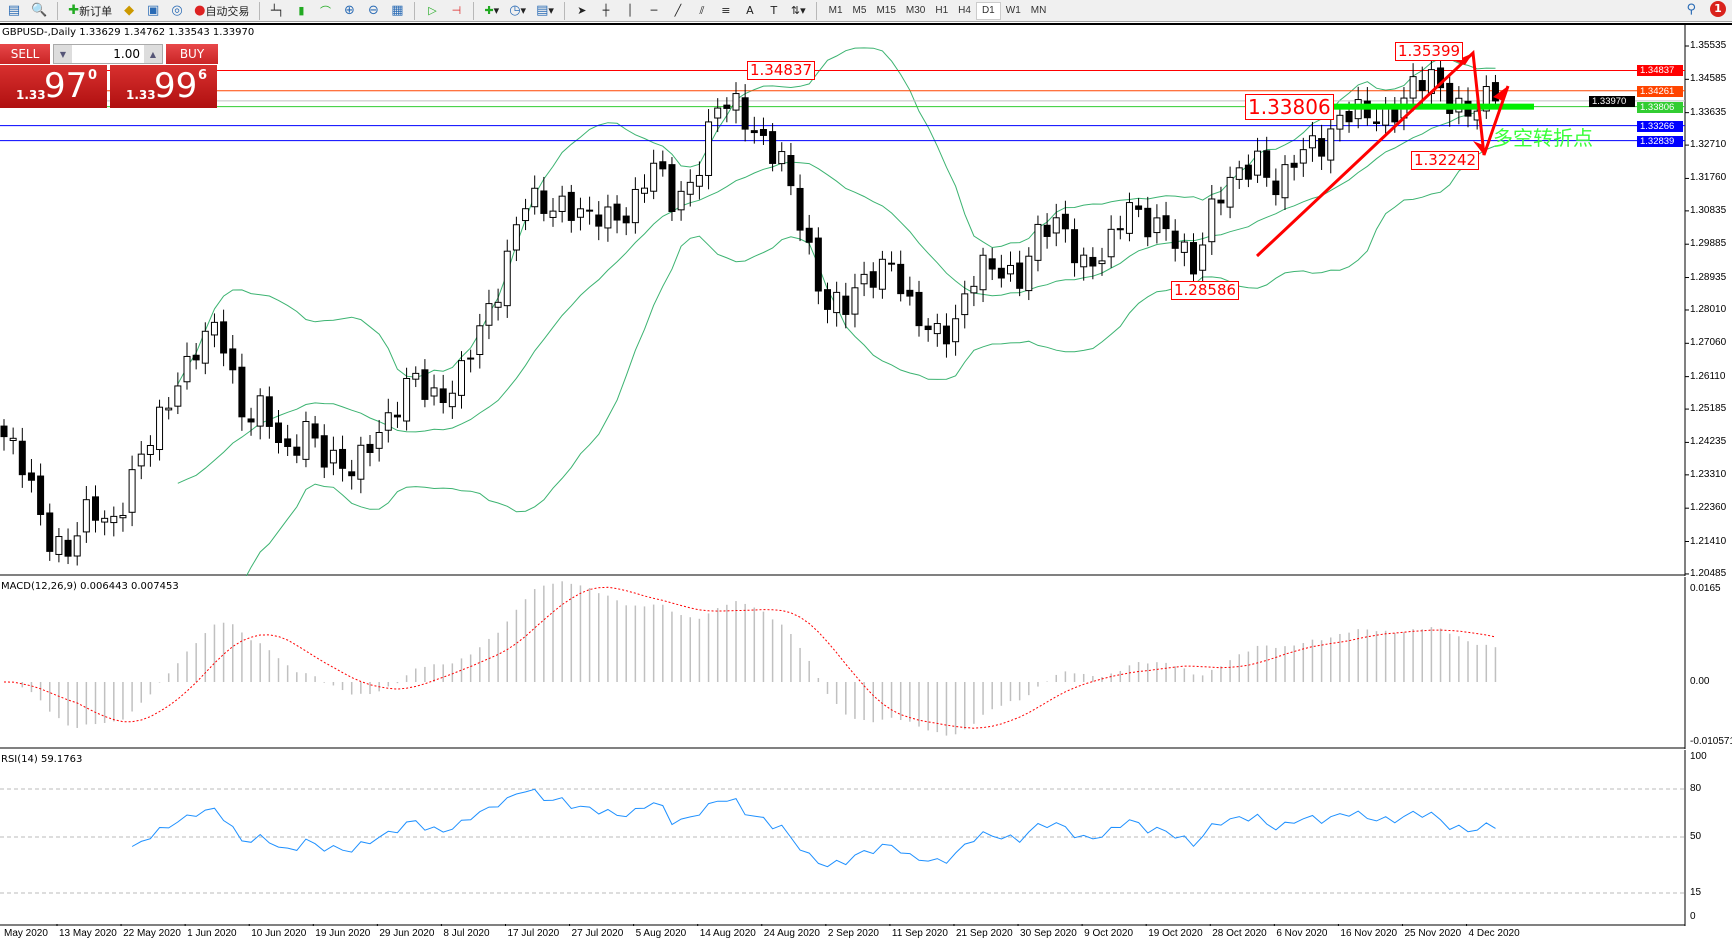 This screenshot has height=942, width=1732. I want to click on date-tick-label: May 2020, so click(26, 933).